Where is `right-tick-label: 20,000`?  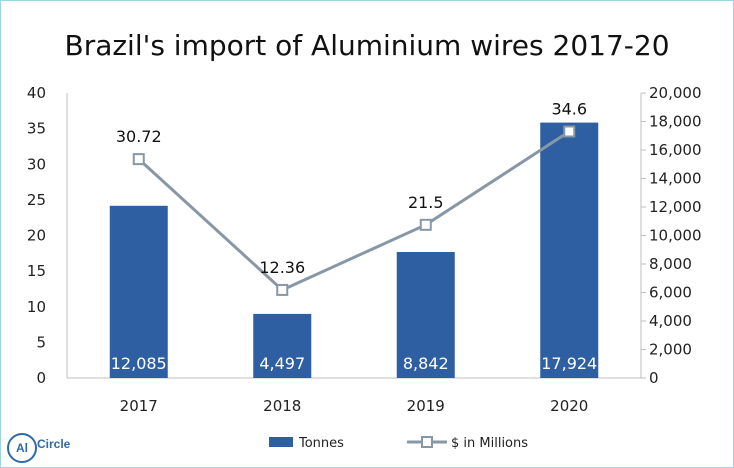
right-tick-label: 20,000 is located at coordinates (675, 93).